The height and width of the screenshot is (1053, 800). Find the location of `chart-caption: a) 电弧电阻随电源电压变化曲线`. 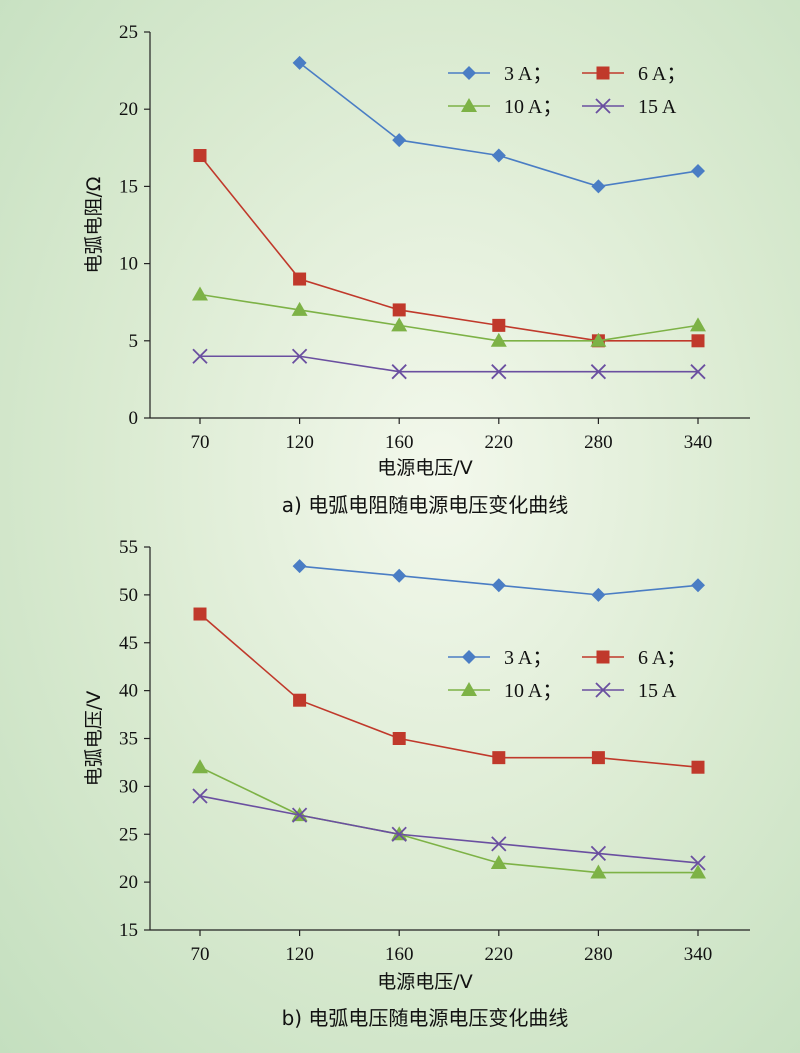

chart-caption: a) 电弧电阻随电源电压变化曲线 is located at coordinates (425, 505).